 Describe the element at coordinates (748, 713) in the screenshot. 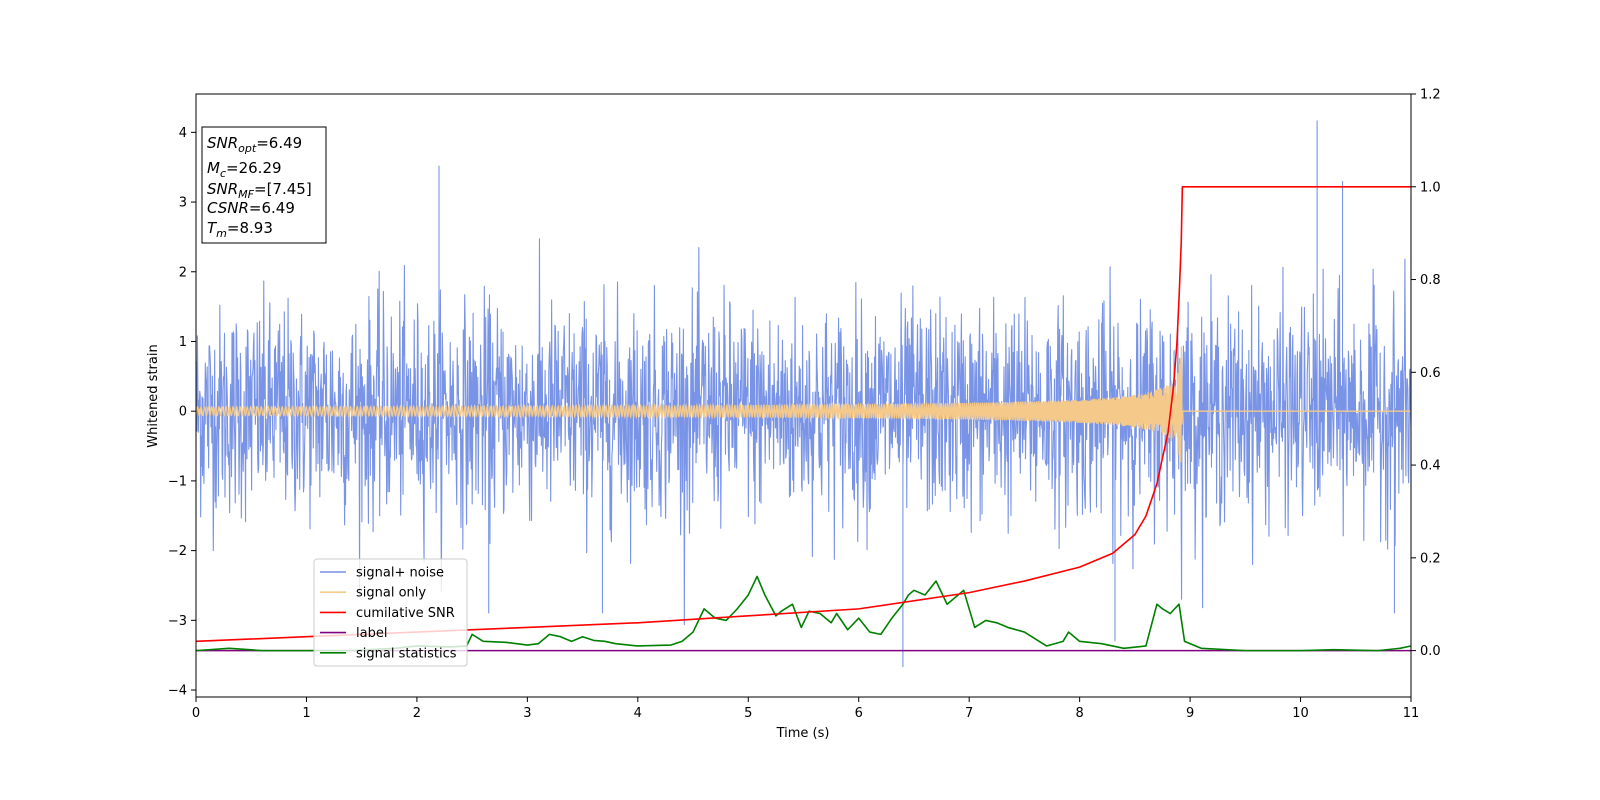

I see `x-tick-label: 5` at that location.